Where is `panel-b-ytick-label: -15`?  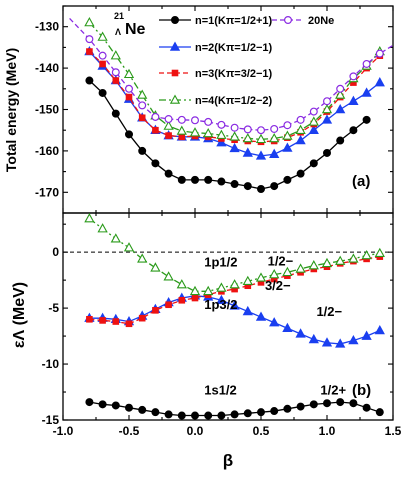 panel-b-ytick-label: -15 is located at coordinates (51, 420).